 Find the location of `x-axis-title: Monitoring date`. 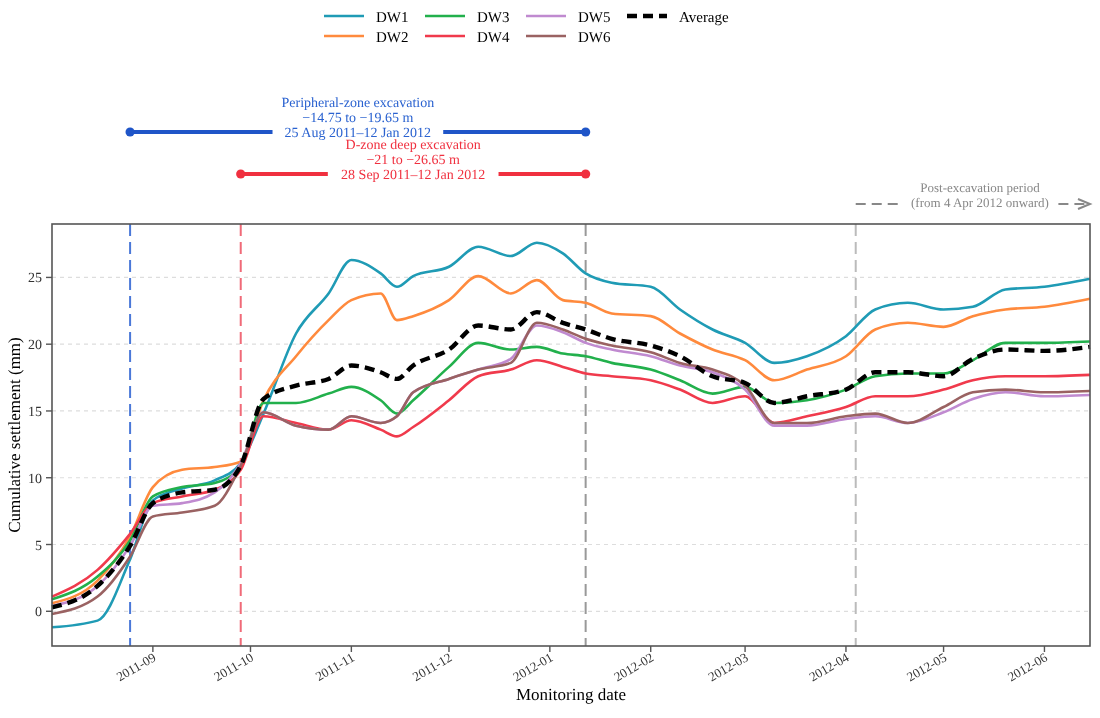

x-axis-title: Monitoring date is located at coordinates (571, 694).